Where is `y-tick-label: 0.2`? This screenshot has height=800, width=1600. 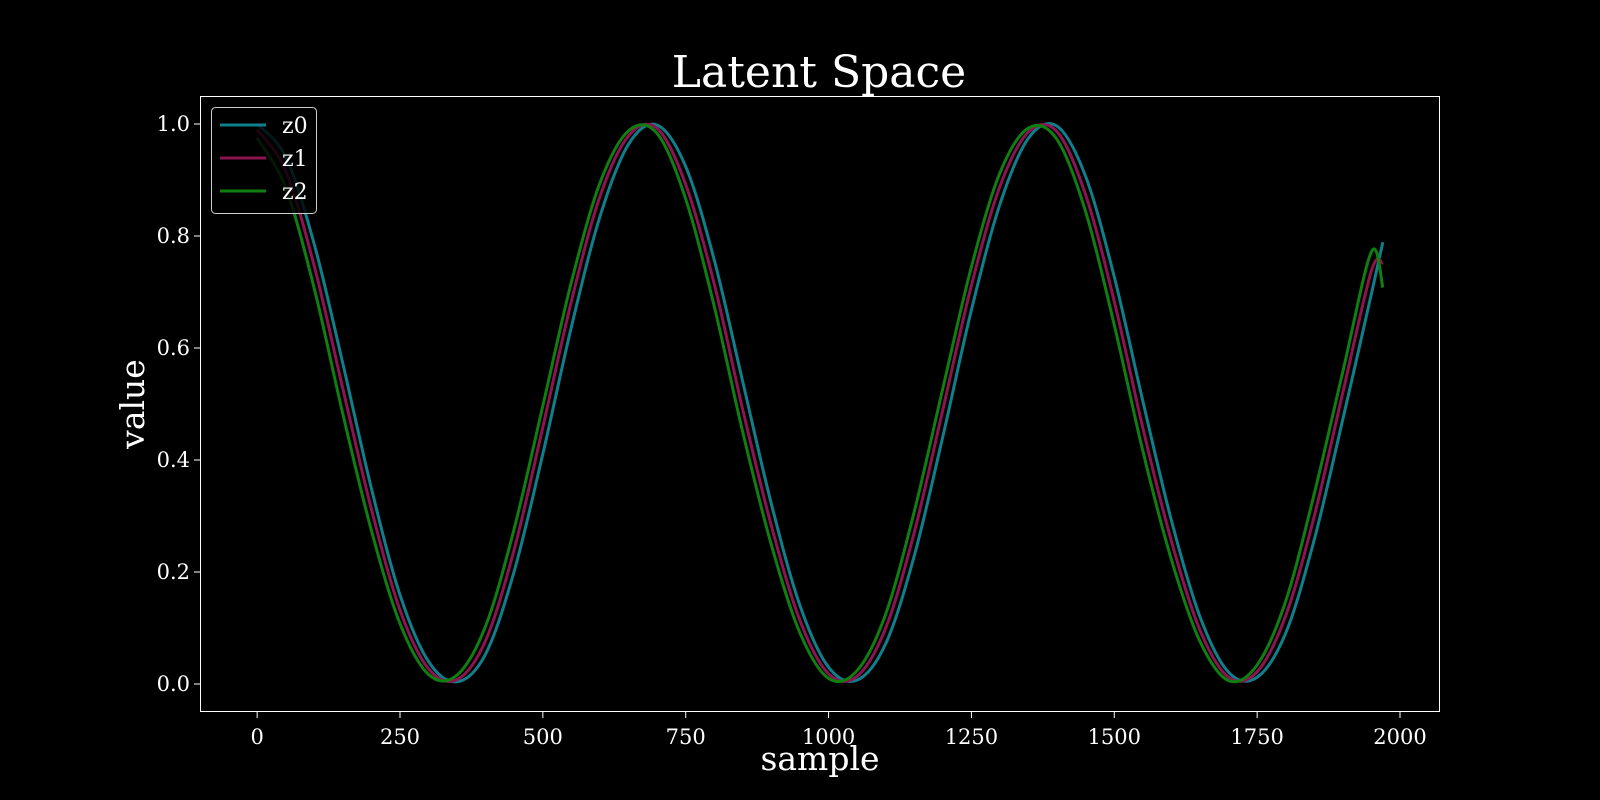
y-tick-label: 0.2 is located at coordinates (173, 572).